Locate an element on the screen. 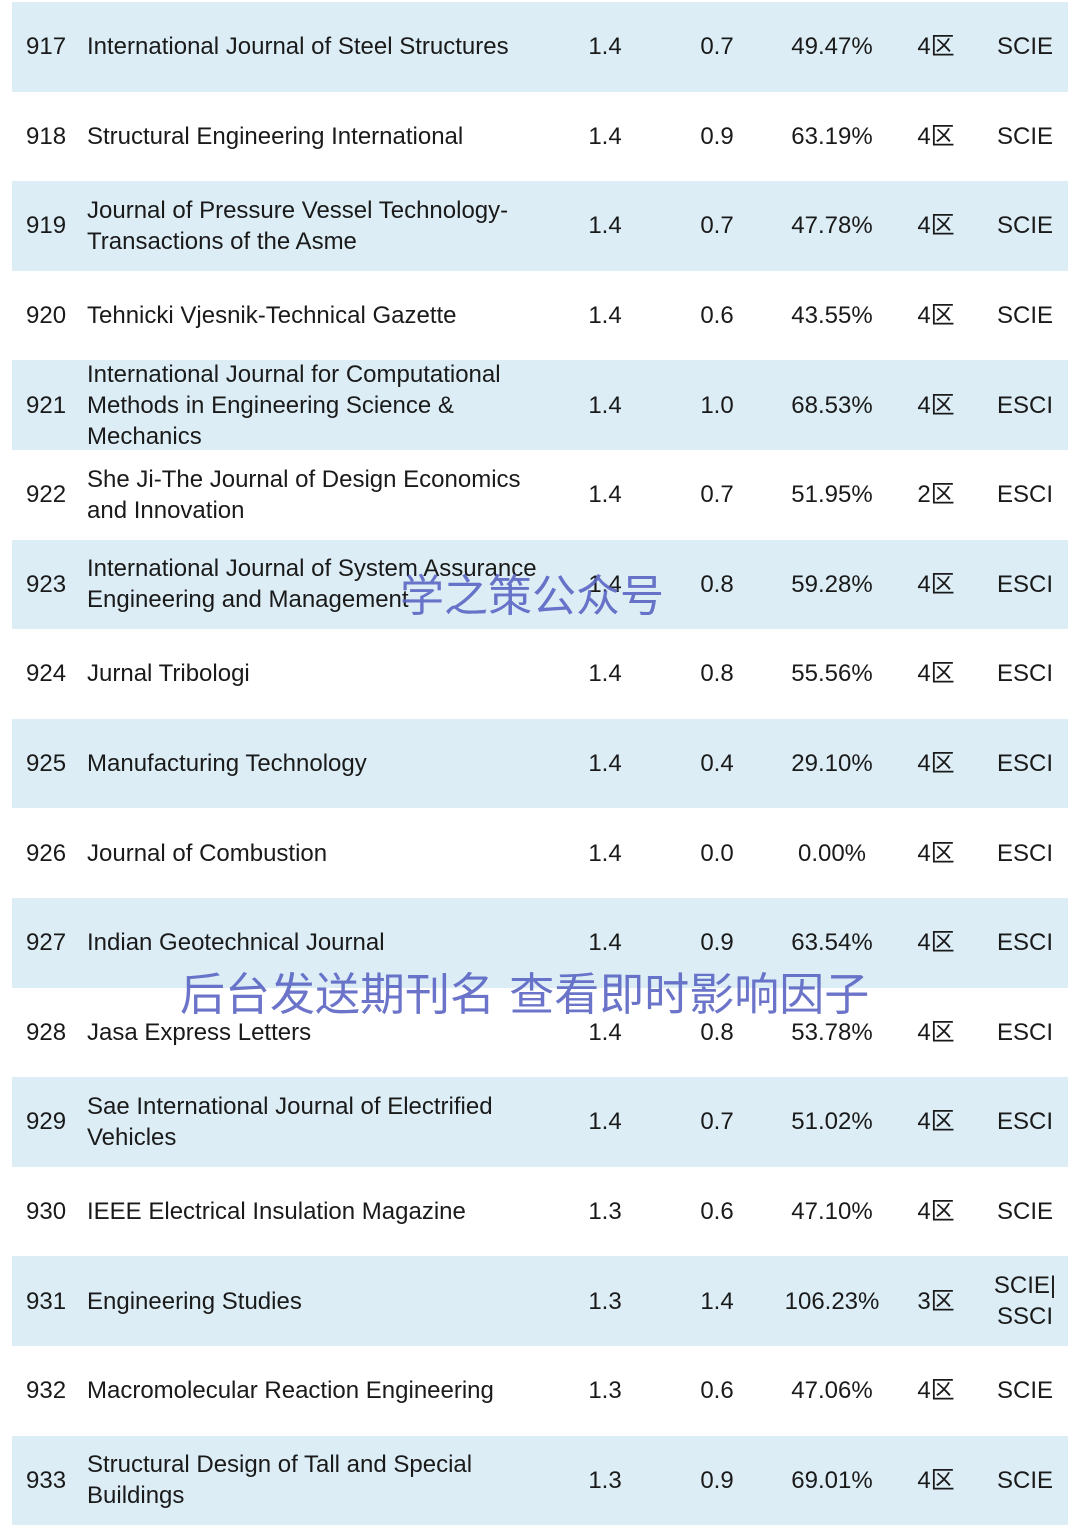  row-number: 928 is located at coordinates (46, 1032).